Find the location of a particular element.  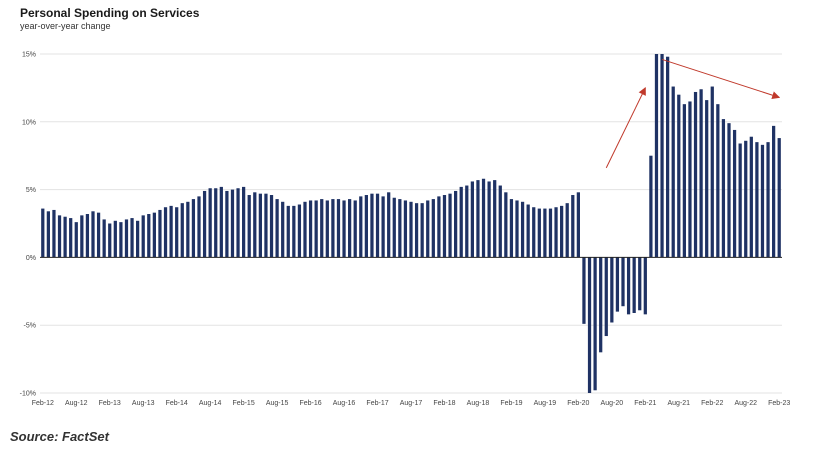

y-tick-label: 5% is located at coordinates (31, 190).